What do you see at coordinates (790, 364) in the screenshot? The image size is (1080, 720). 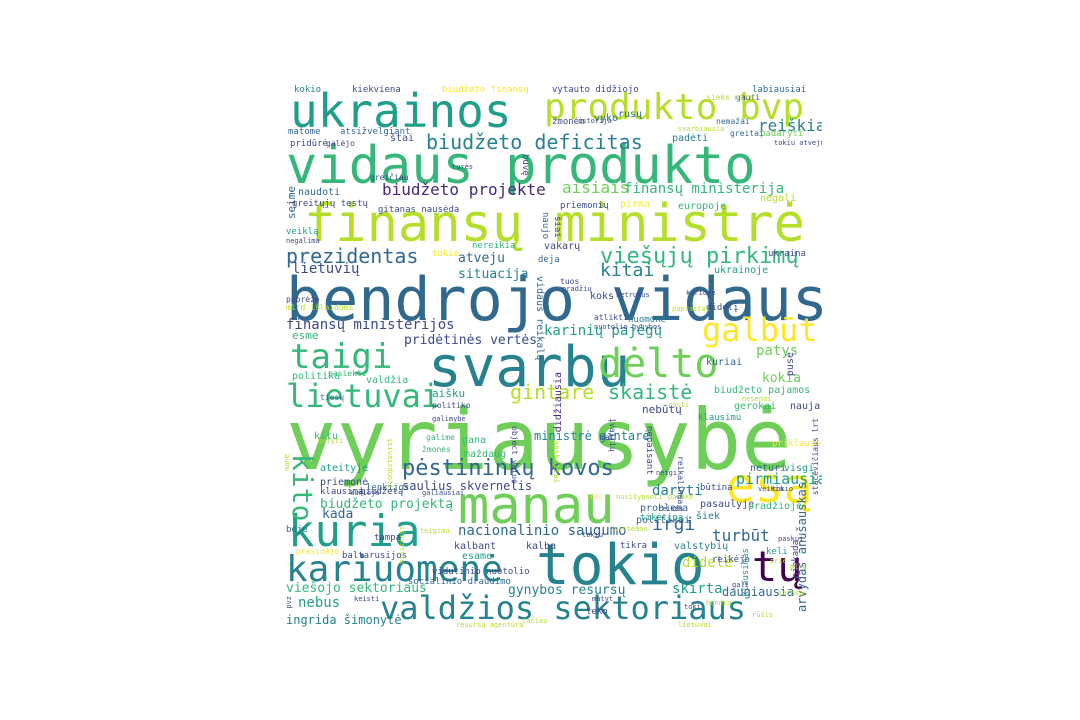 I see `cloud-word: pusė` at bounding box center [790, 364].